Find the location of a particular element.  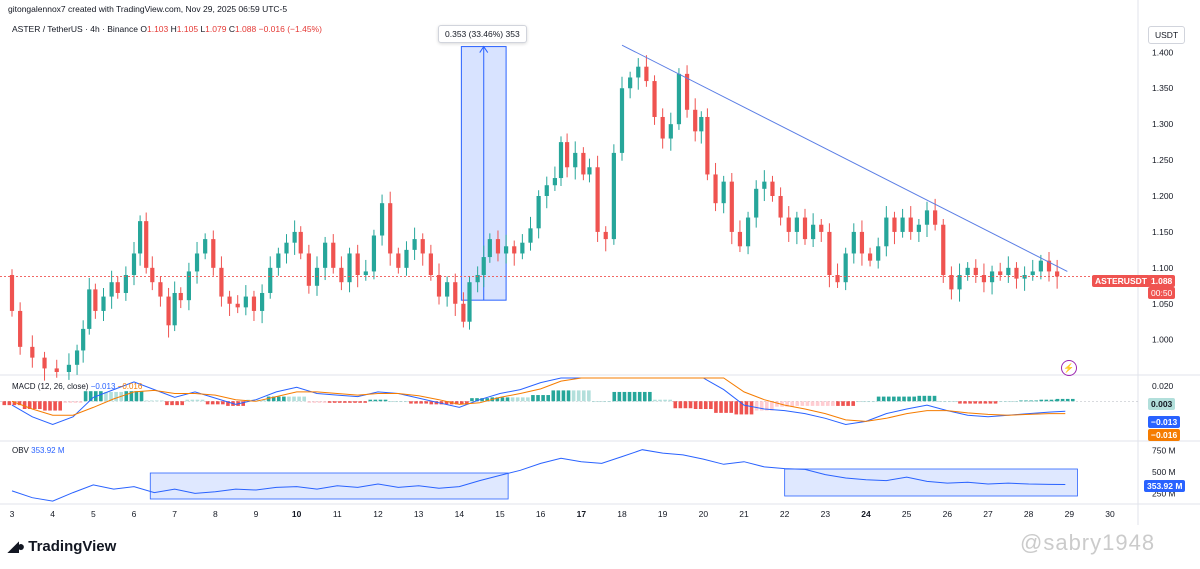

time-tick-label: 20 is located at coordinates (704, 514).